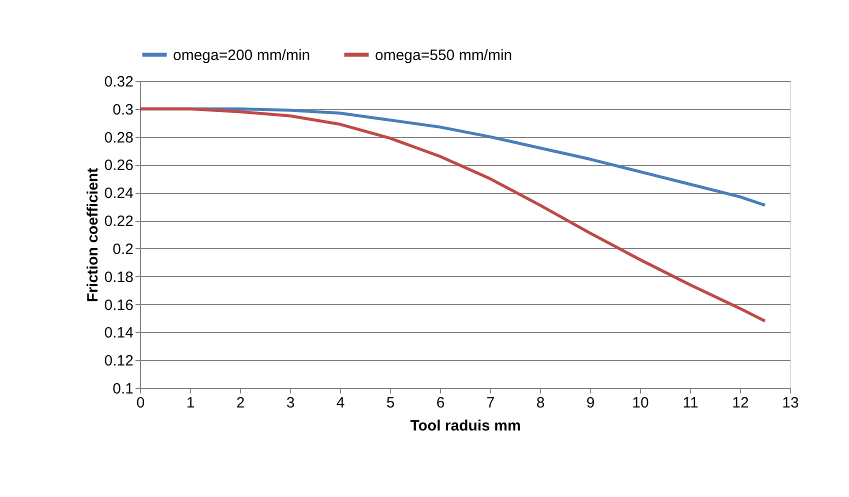  I want to click on x-tick-label: 7, so click(490, 403).